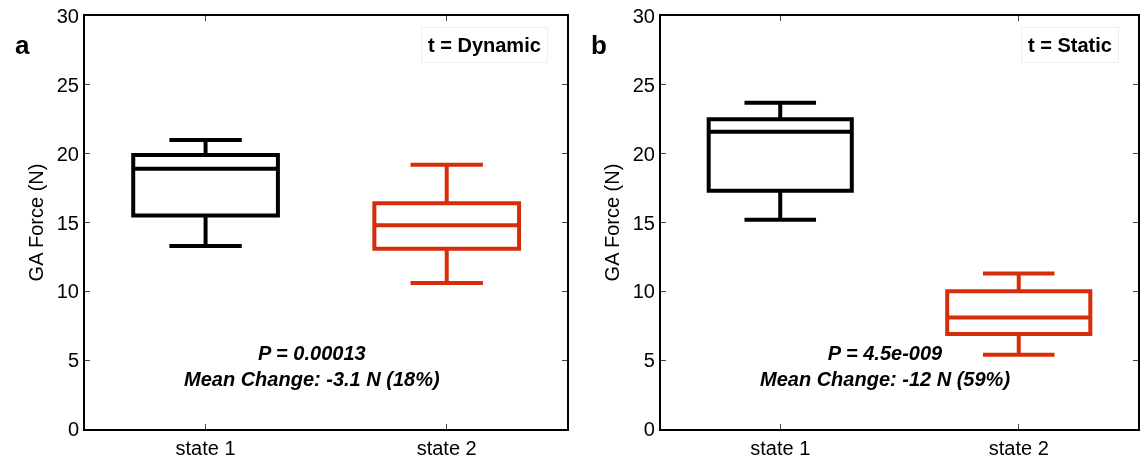 This screenshot has height=469, width=1144. What do you see at coordinates (312, 366) in the screenshot?
I see `annotation: P = 0.00013 Mean Change: -3.1 N (18%)` at bounding box center [312, 366].